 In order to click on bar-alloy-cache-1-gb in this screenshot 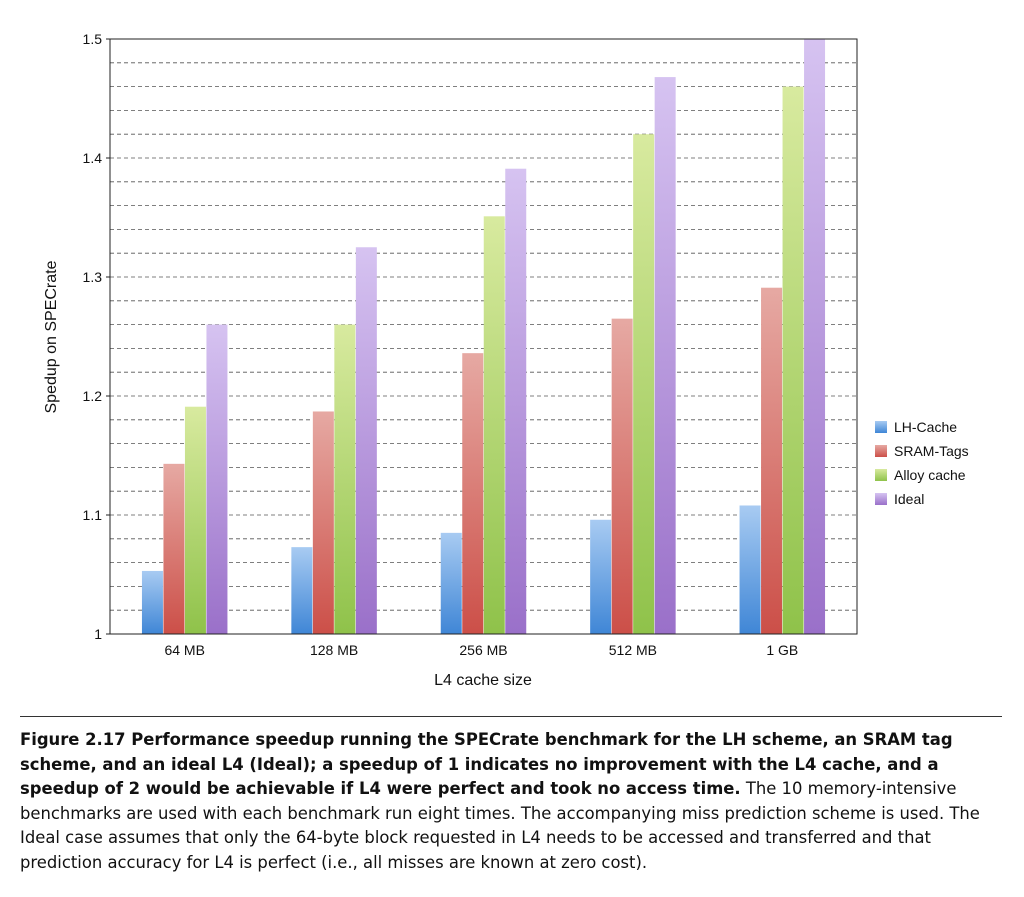, I will do `click(793, 360)`.